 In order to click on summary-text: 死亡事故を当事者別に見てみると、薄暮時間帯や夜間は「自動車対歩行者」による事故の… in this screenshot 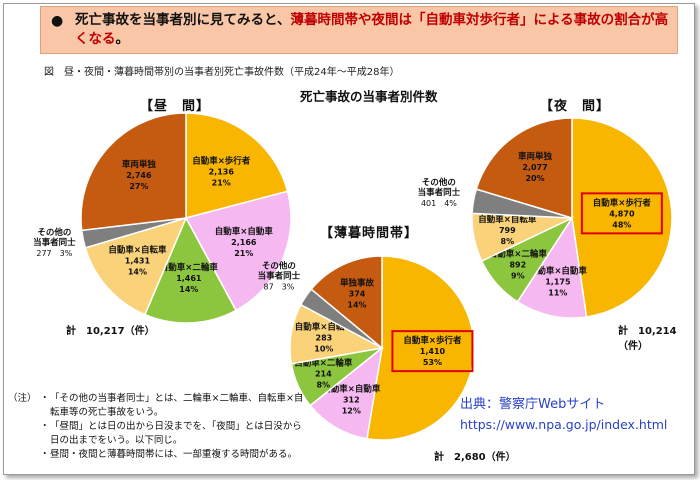, I will do `click(373, 30)`.